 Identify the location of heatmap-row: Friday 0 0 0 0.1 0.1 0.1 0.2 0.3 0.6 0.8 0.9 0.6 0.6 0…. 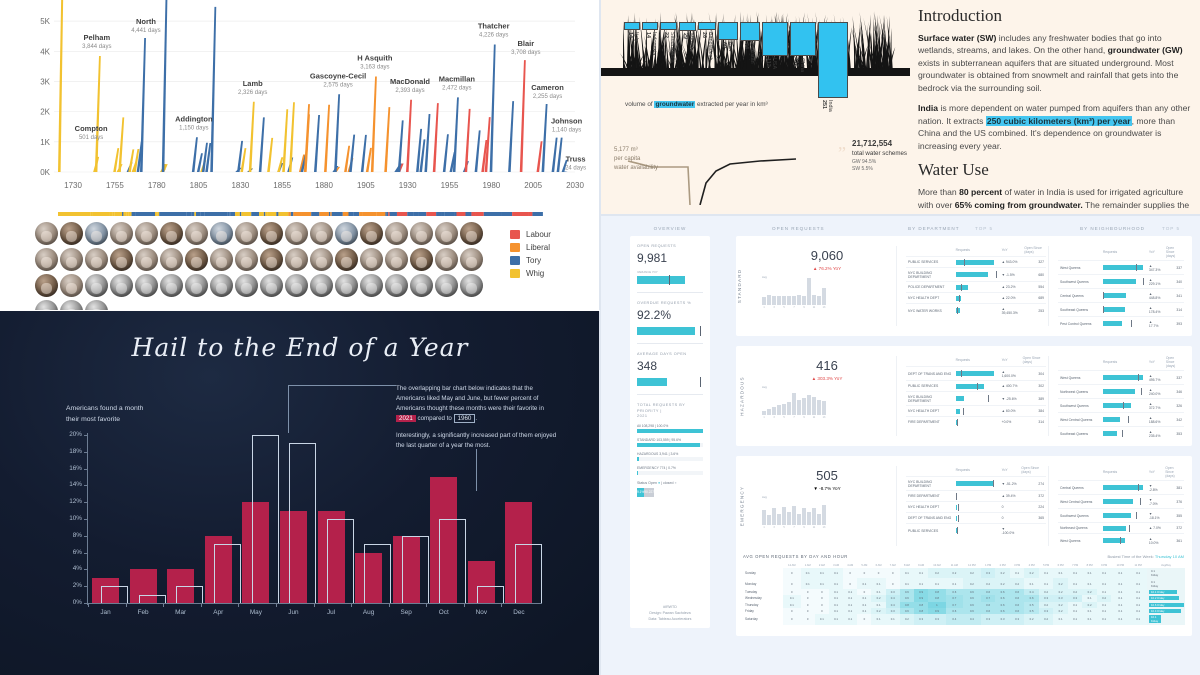
(964, 611).